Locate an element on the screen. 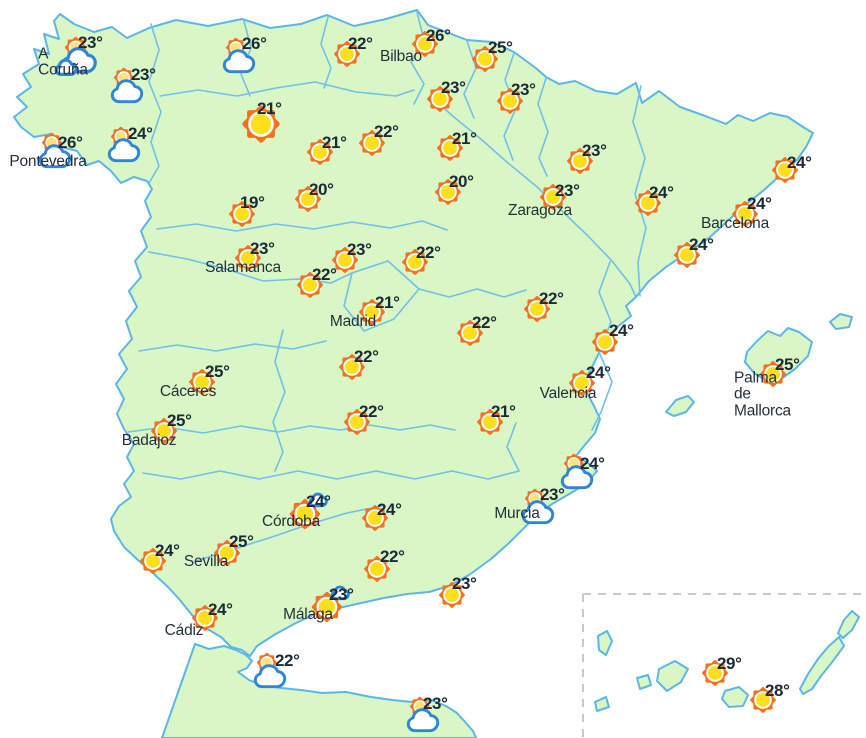 This screenshot has height=738, width=866. canary-islands-inset is located at coordinates (724, 665).